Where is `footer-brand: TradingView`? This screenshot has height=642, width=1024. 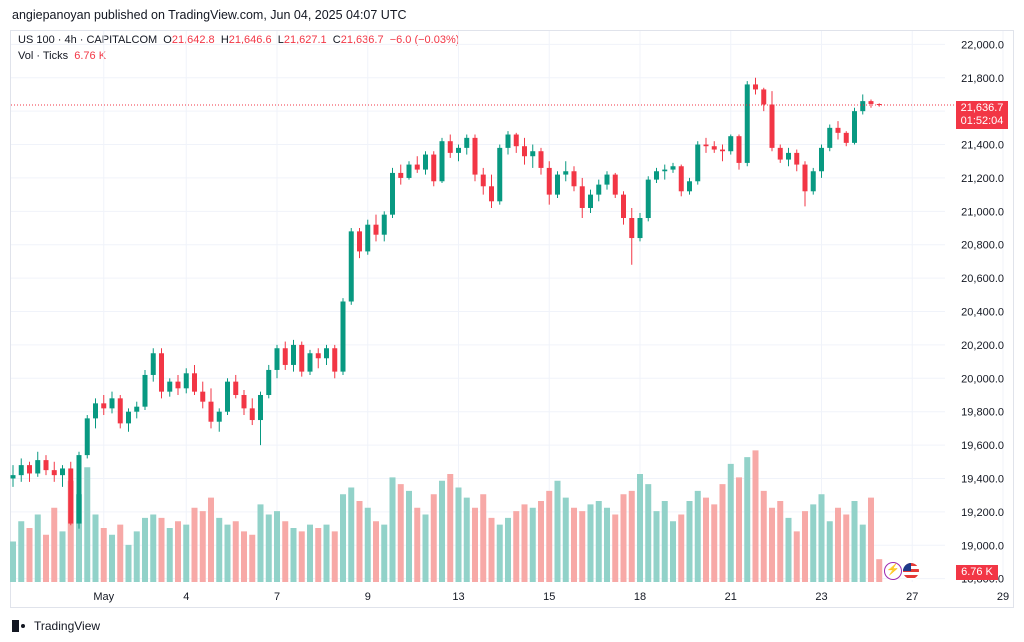
footer-brand: TradingView is located at coordinates (56, 626).